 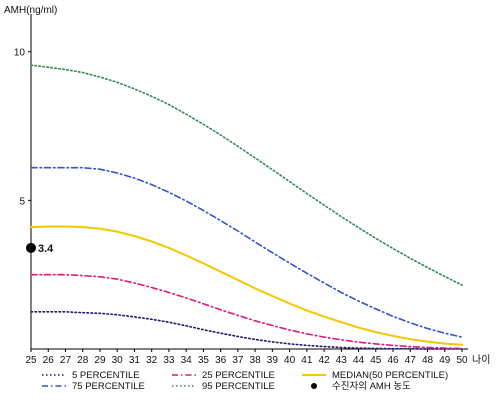 I want to click on x-tick-label: 49, so click(x=445, y=360).